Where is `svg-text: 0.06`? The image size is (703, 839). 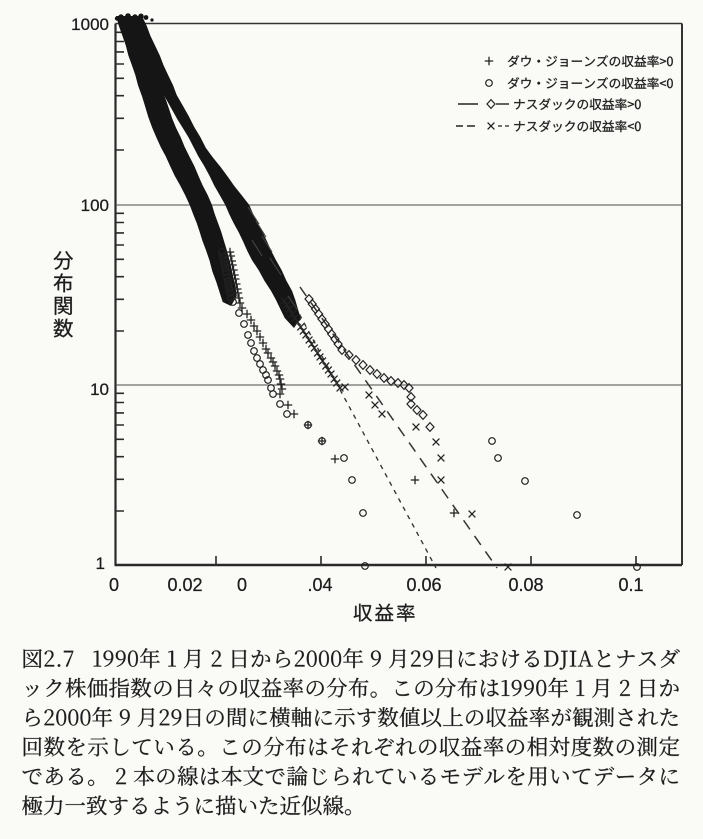 svg-text: 0.06 is located at coordinates (423, 585).